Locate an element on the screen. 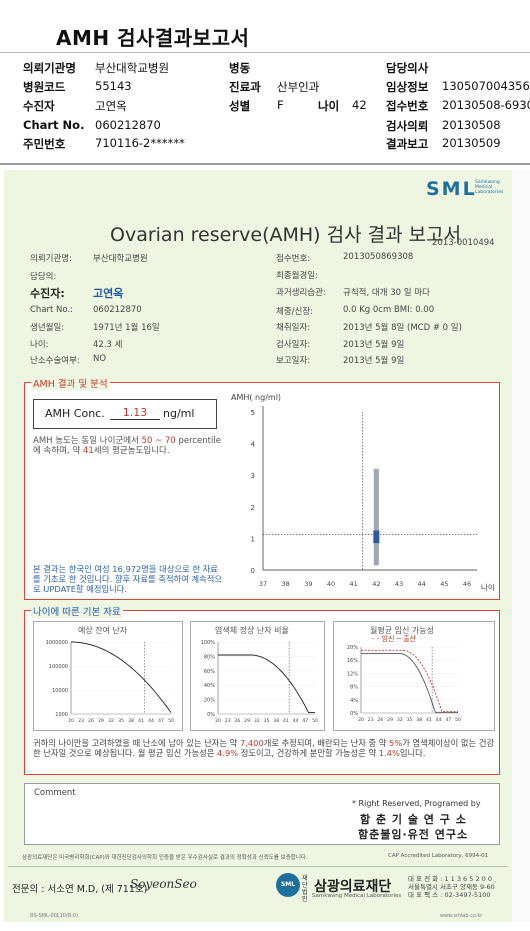 The width and height of the screenshot is (530, 931). m1-x-tick: 41 is located at coordinates (141, 721).